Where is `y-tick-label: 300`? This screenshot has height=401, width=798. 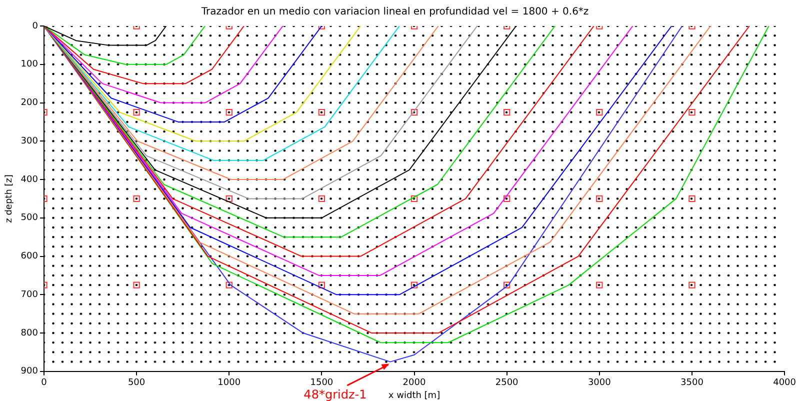
y-tick-label: 300 is located at coordinates (29, 141).